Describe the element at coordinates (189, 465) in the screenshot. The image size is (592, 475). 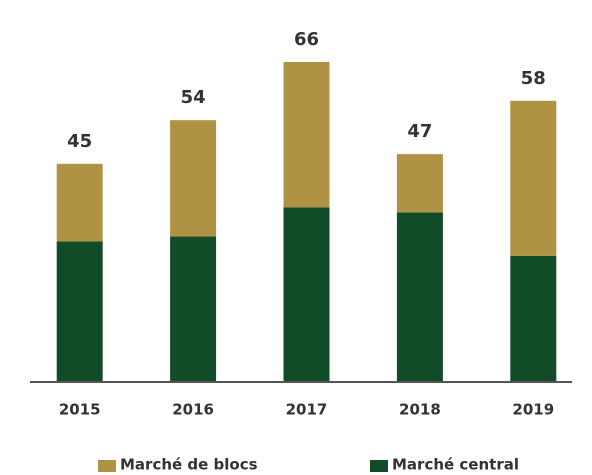
I see `legend-label: Marché de blocs` at that location.